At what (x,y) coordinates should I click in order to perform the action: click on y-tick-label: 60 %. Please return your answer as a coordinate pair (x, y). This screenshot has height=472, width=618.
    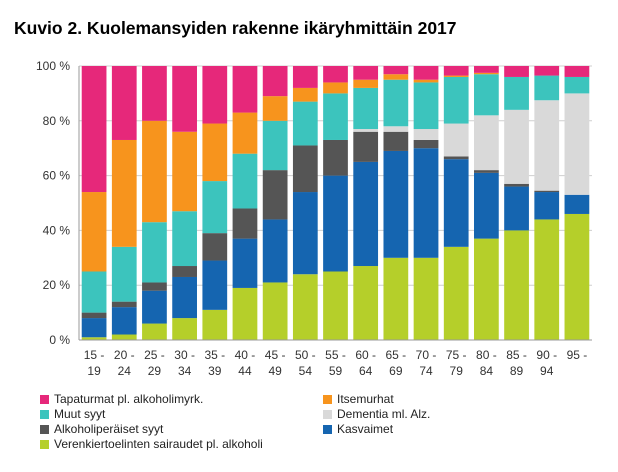
    Looking at the image, I should click on (57, 176).